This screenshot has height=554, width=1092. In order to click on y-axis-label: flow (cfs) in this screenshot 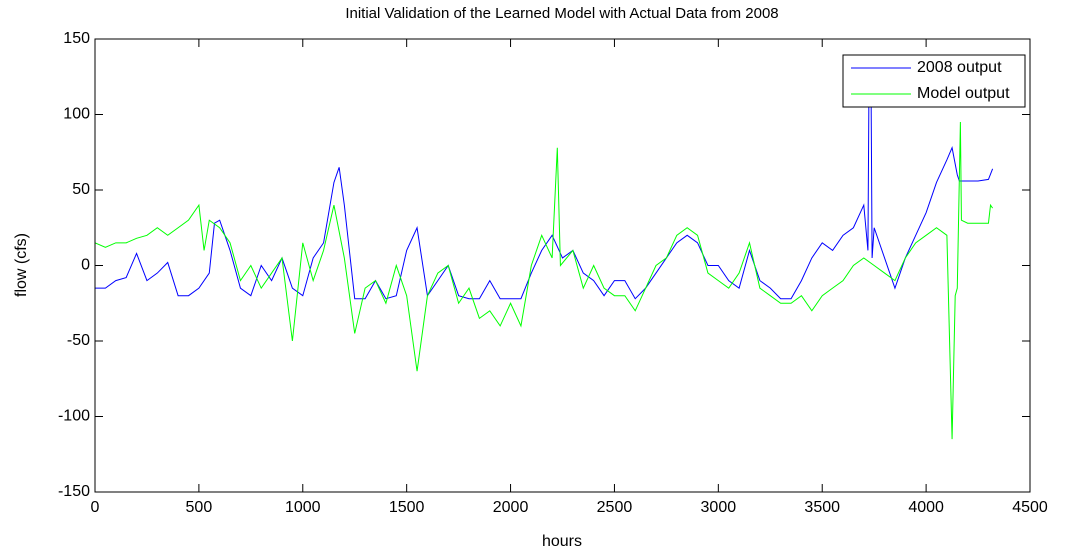, I will do `click(21, 265)`.